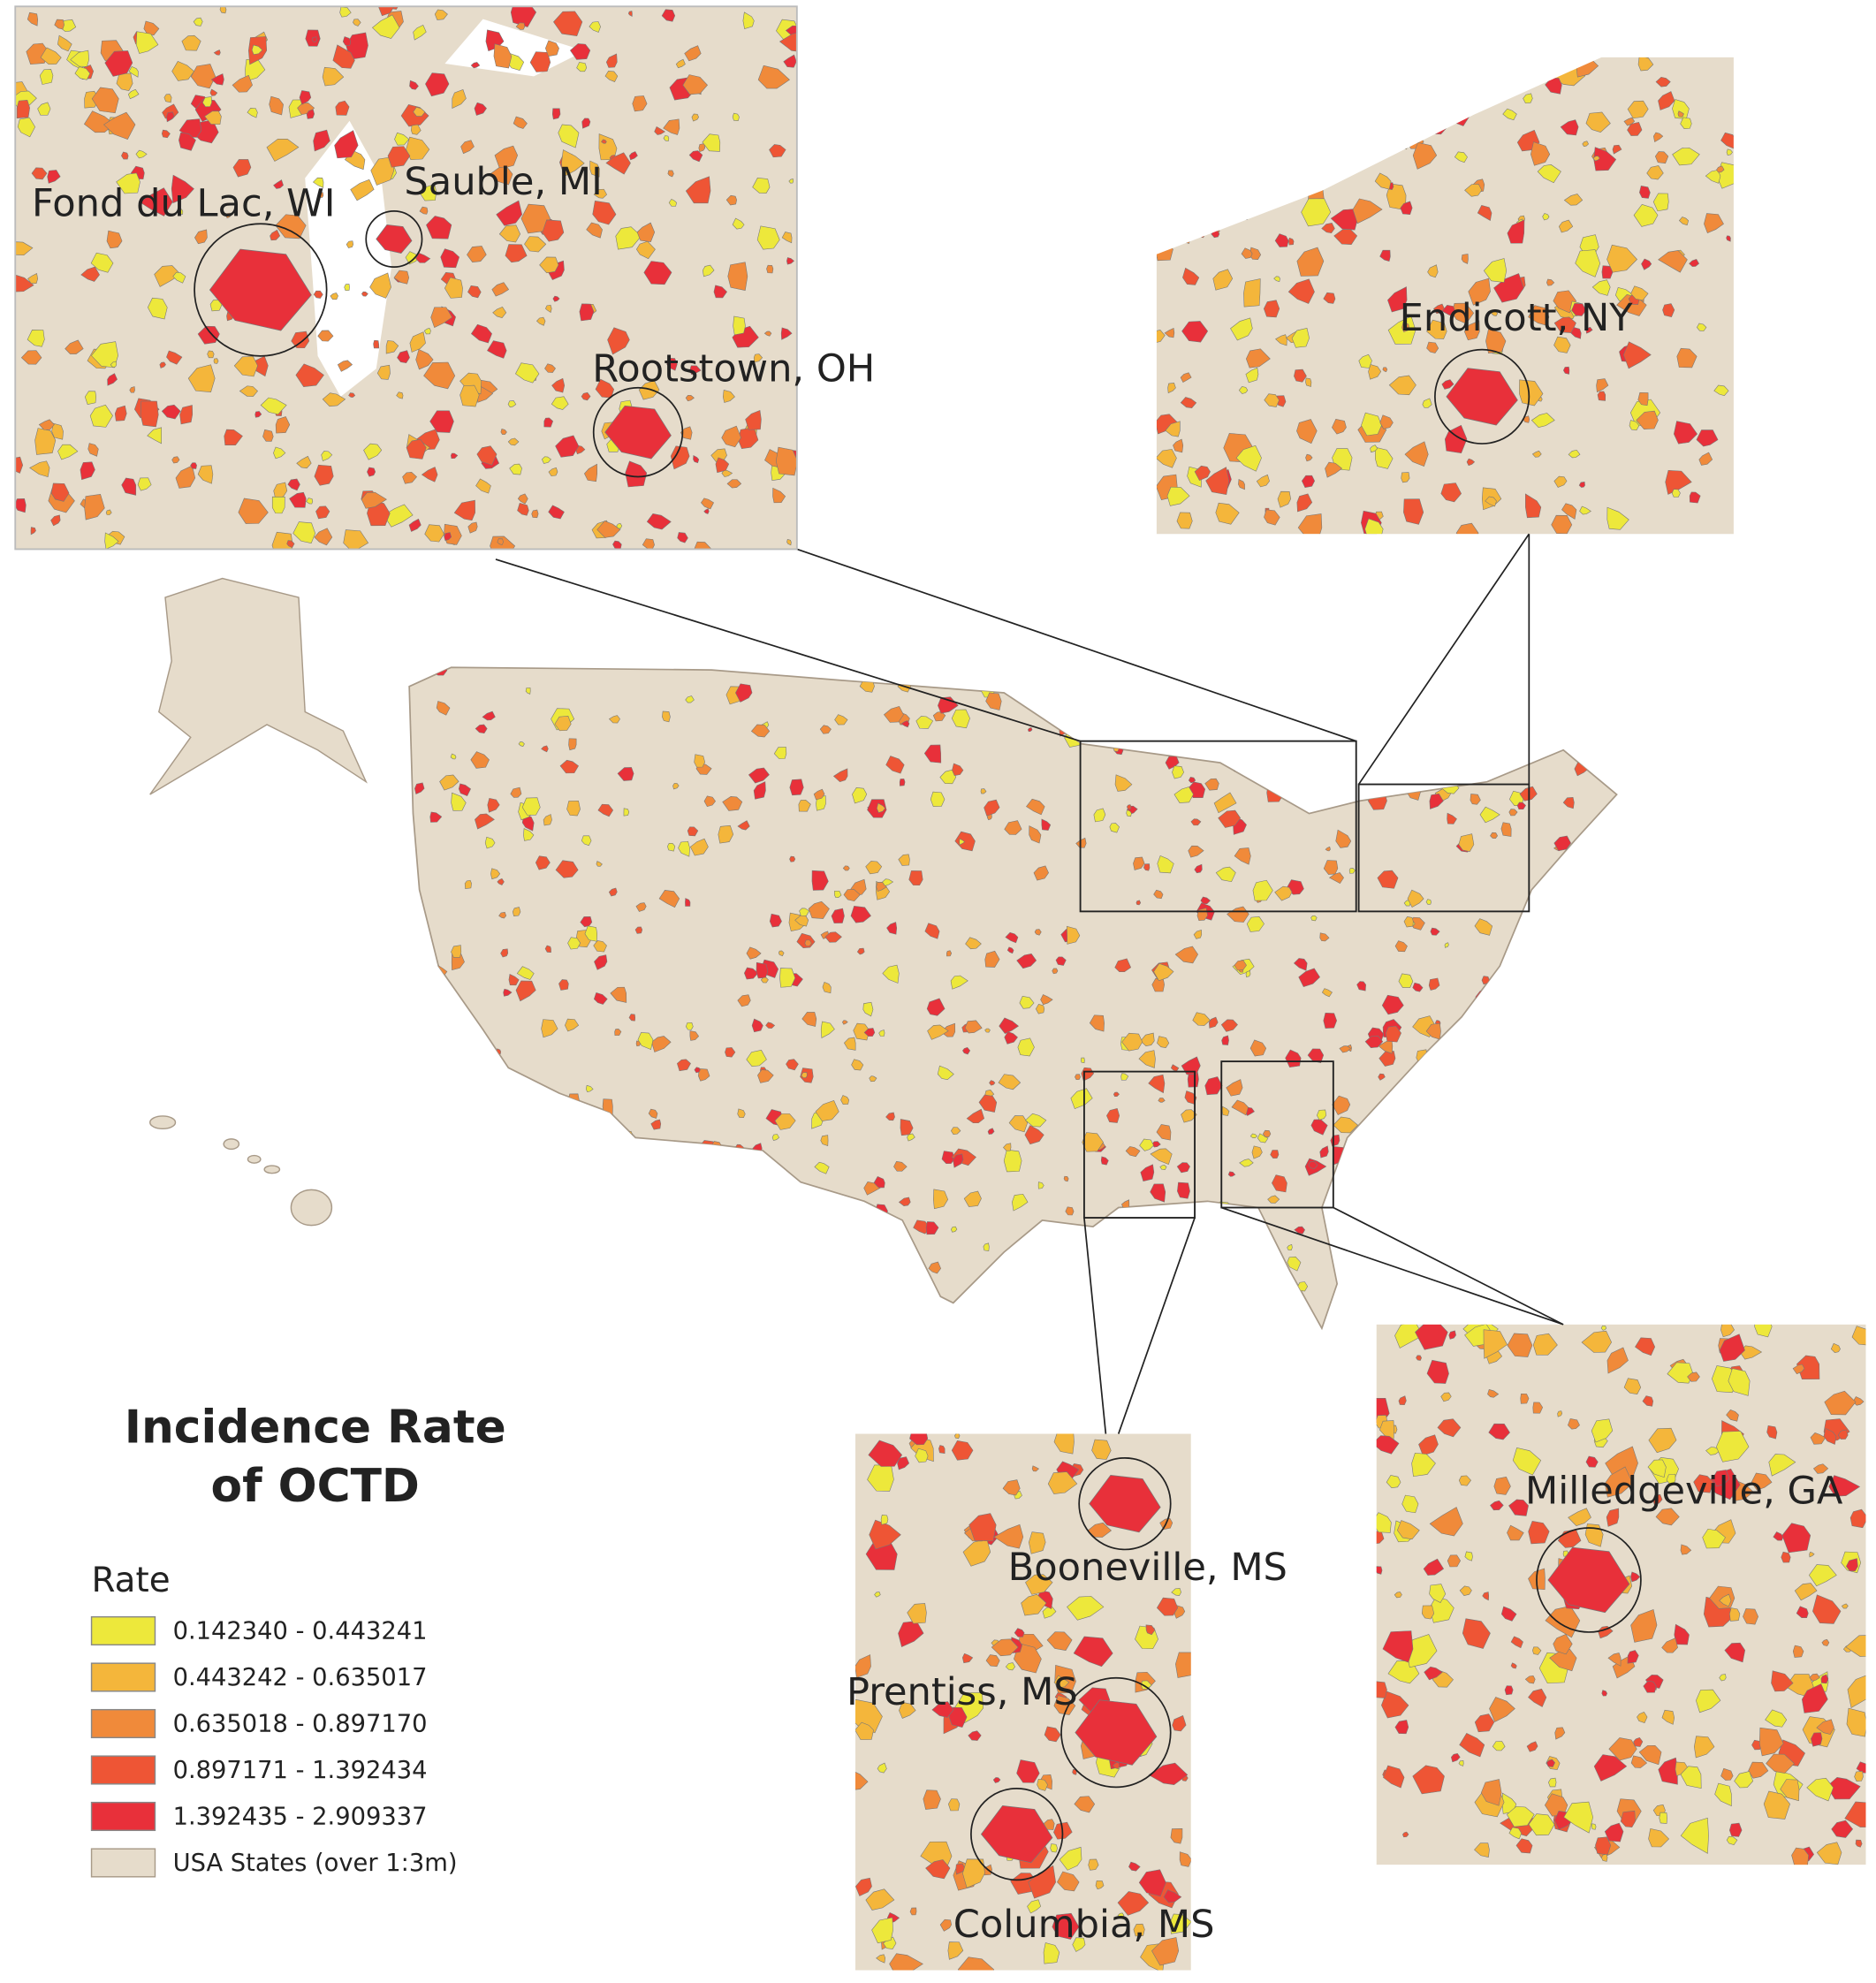 The image size is (1876, 1983). I want to click on legend-label: 0.142340 - 0.443241, so click(300, 1631).